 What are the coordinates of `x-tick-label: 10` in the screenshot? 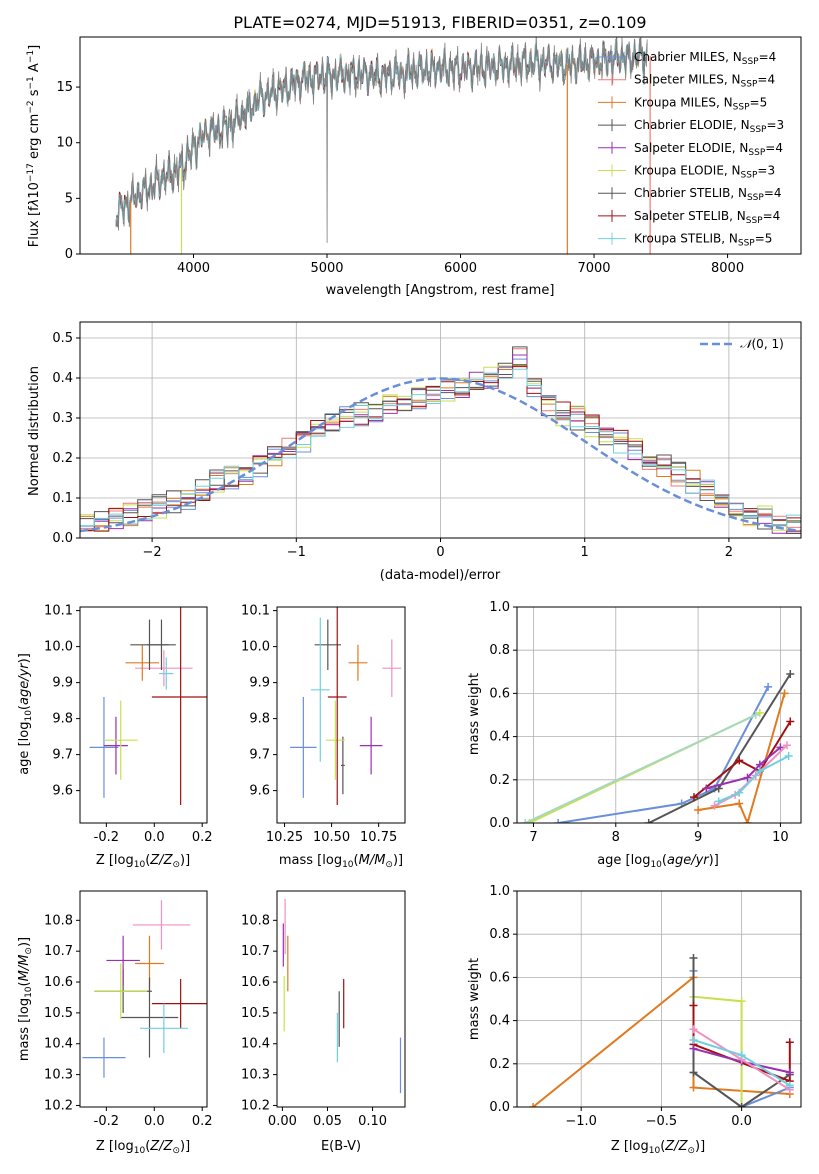 It's located at (780, 837).